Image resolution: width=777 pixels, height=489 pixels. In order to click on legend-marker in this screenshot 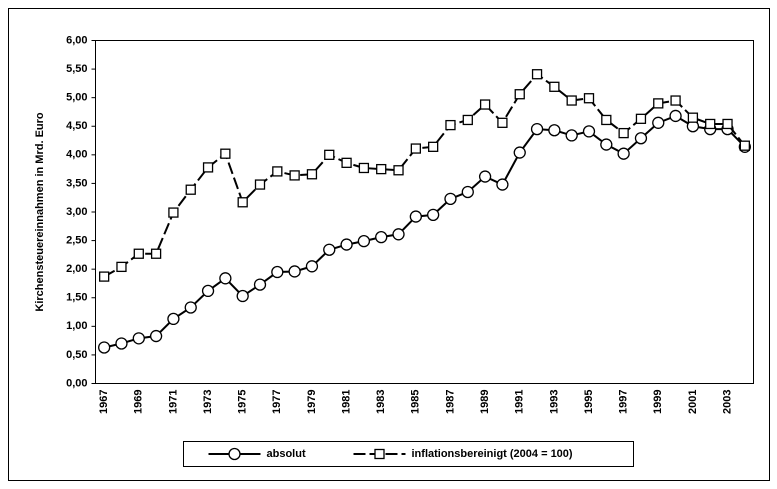, I will do `click(379, 454)`.